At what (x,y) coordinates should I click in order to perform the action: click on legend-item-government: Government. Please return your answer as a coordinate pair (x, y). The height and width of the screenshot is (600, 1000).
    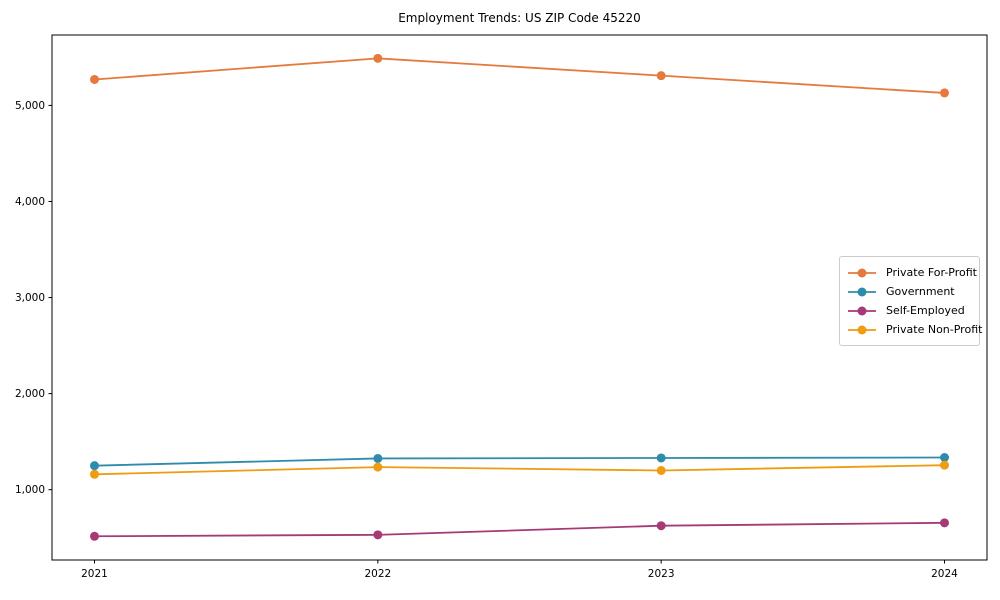
    Looking at the image, I should click on (909, 291).